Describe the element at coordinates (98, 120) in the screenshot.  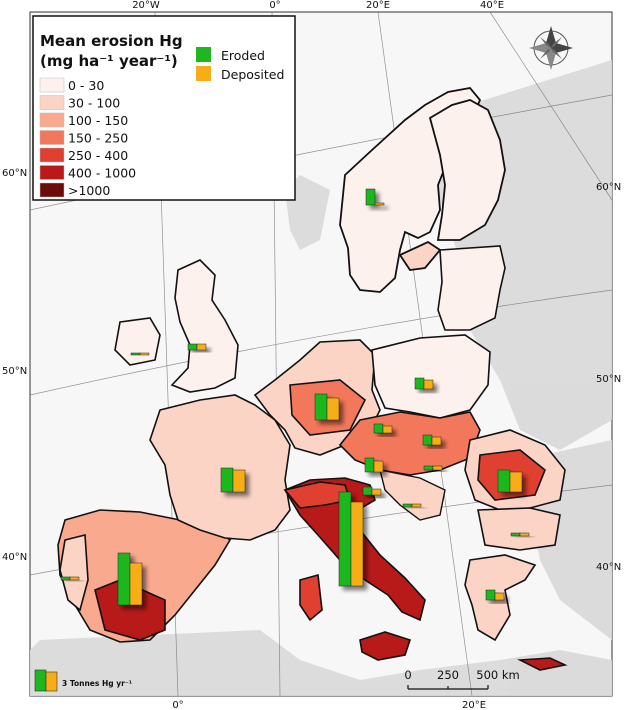
I see `legend-class-label: 100 - 150` at that location.